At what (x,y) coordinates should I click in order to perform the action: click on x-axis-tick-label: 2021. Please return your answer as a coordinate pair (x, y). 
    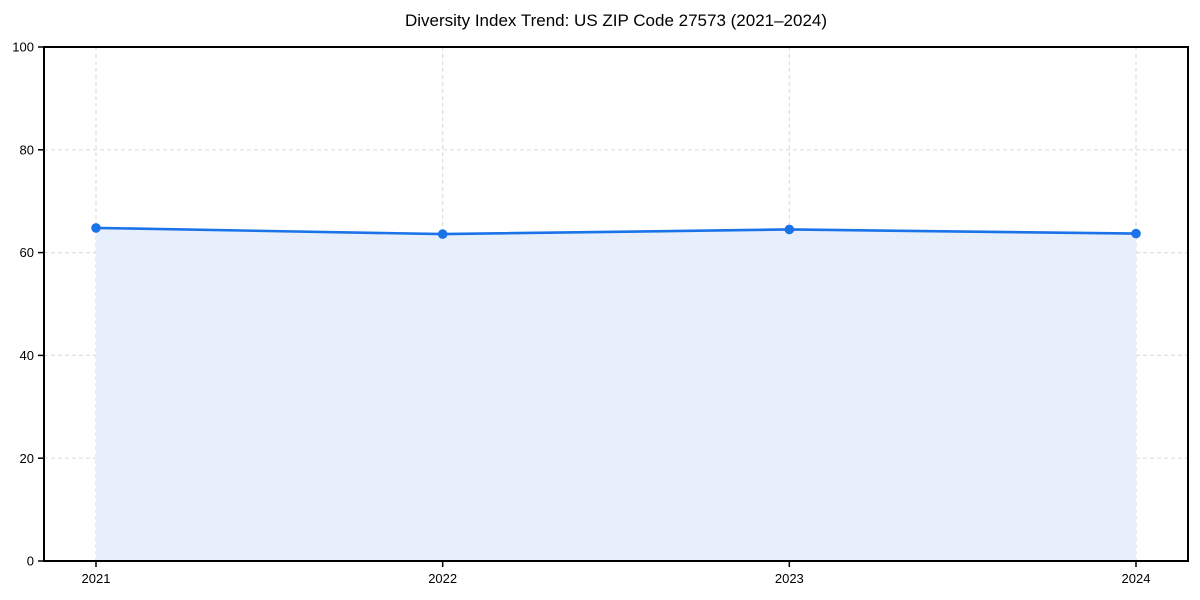
    Looking at the image, I should click on (96, 578).